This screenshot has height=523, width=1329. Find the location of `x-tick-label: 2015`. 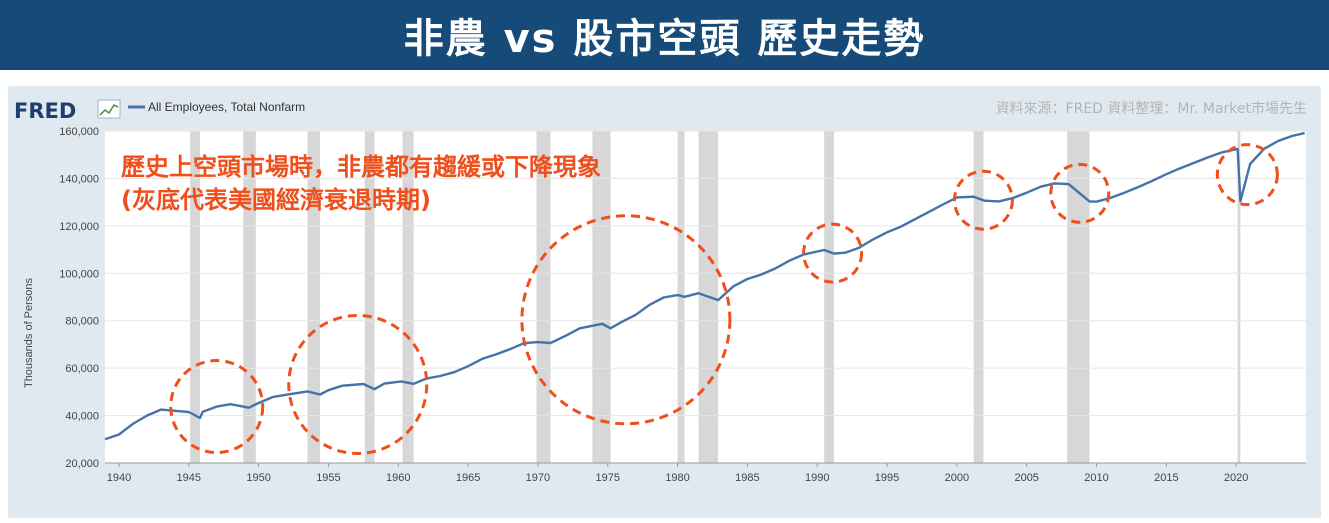

x-tick-label: 2015 is located at coordinates (1166, 478).